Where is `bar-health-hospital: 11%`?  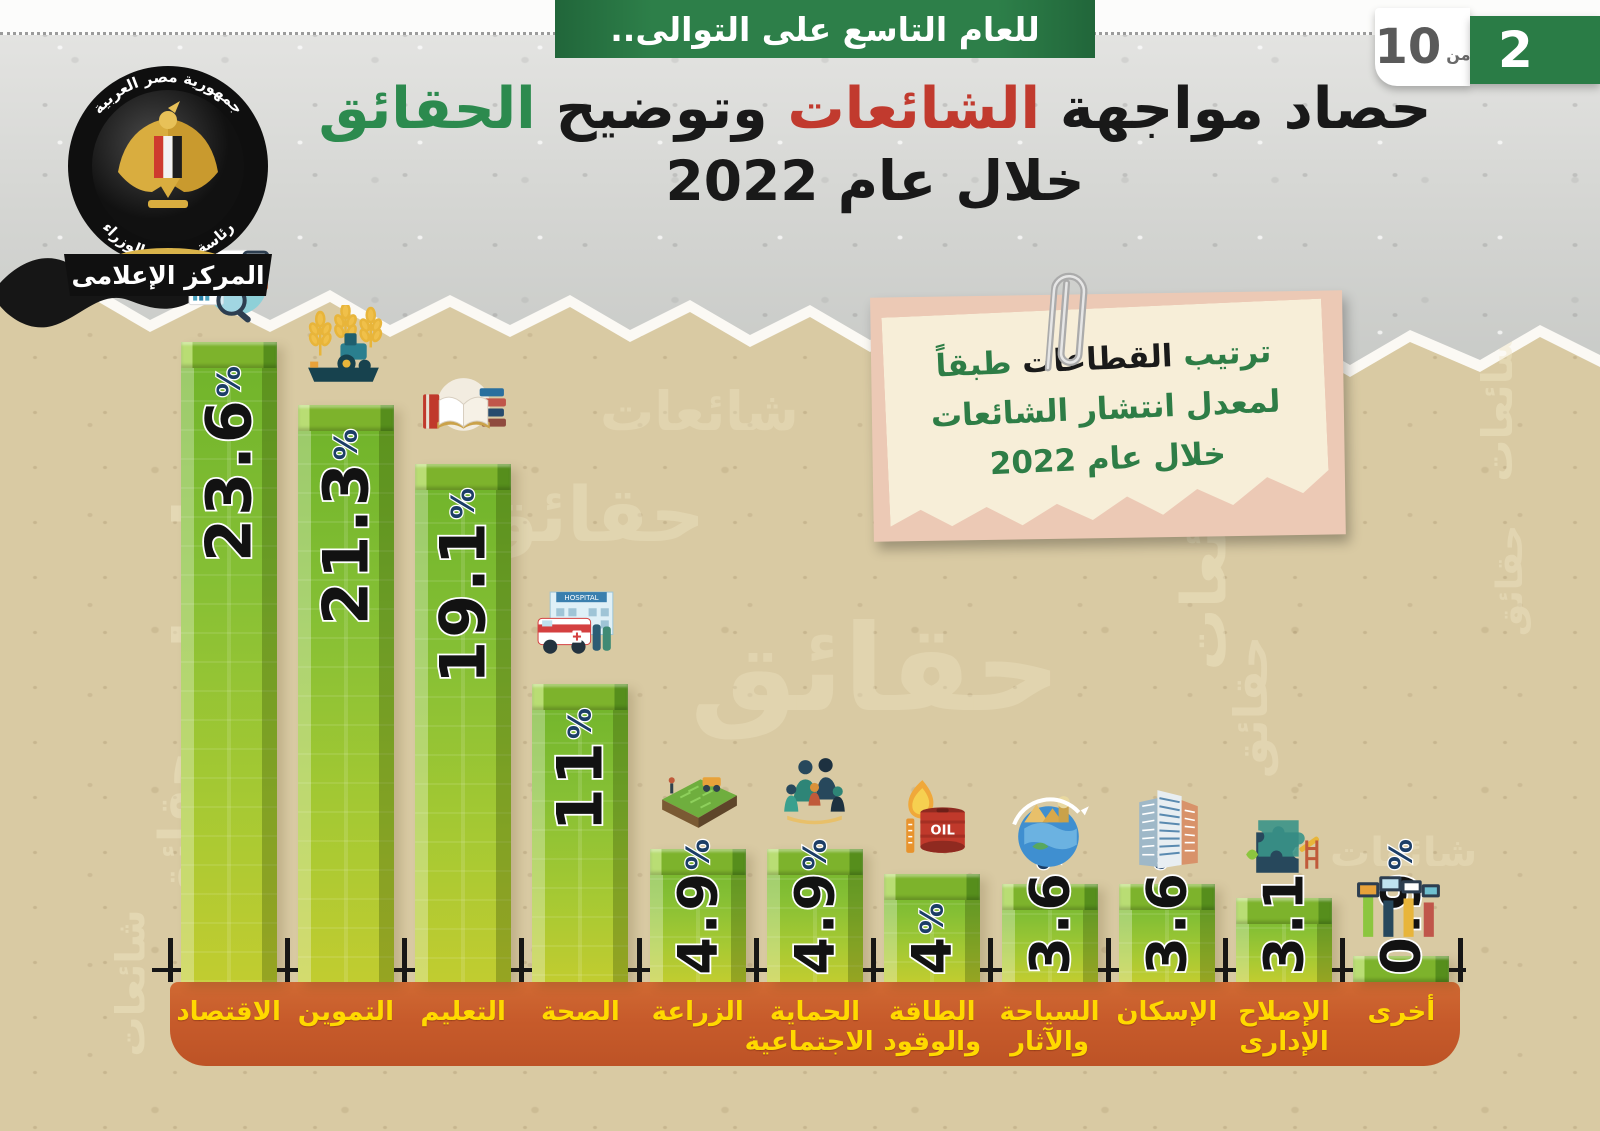
bar-health-hospital: 11% is located at coordinates (580, 833).